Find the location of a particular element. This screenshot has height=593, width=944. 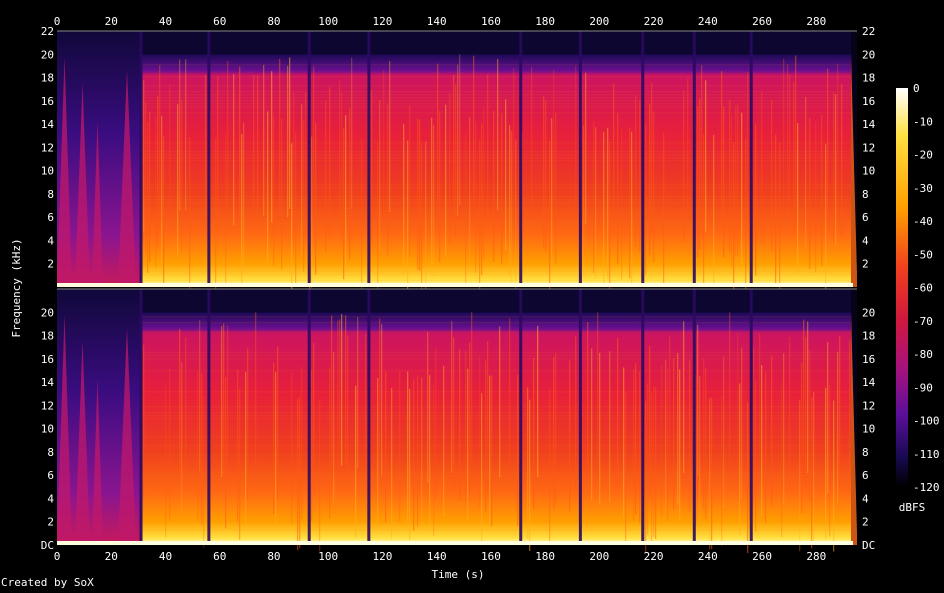

y-tick-label-ch1-right: 2 is located at coordinates (865, 264).